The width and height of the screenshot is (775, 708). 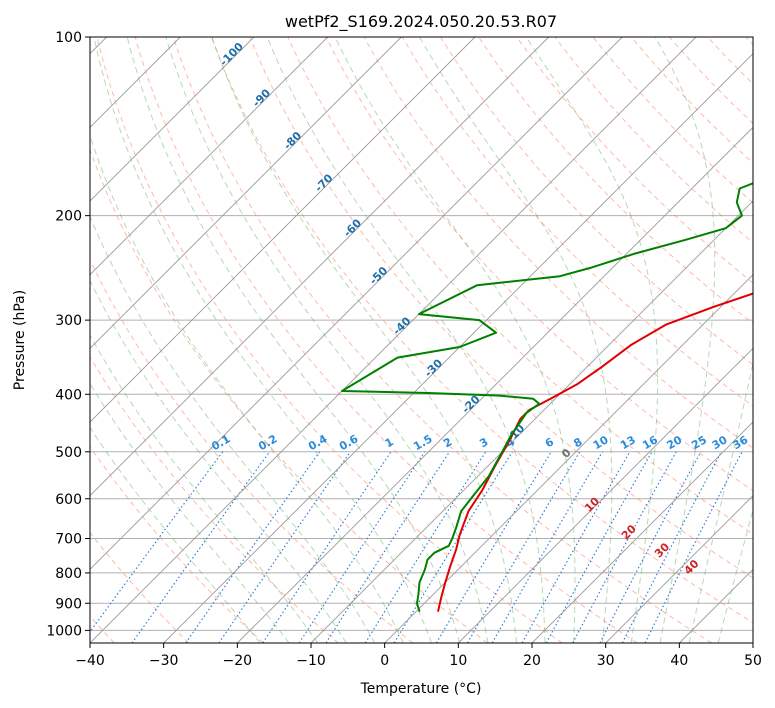 I want to click on x-tick-label: −30, so click(x=164, y=661).